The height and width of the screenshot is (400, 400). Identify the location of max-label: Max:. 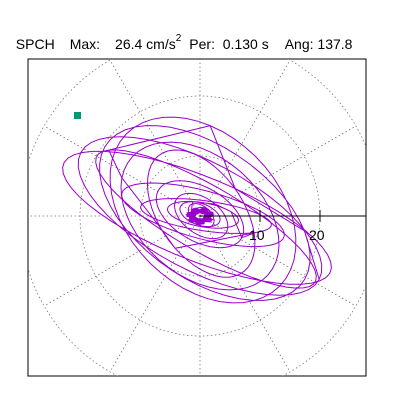
(85, 43).